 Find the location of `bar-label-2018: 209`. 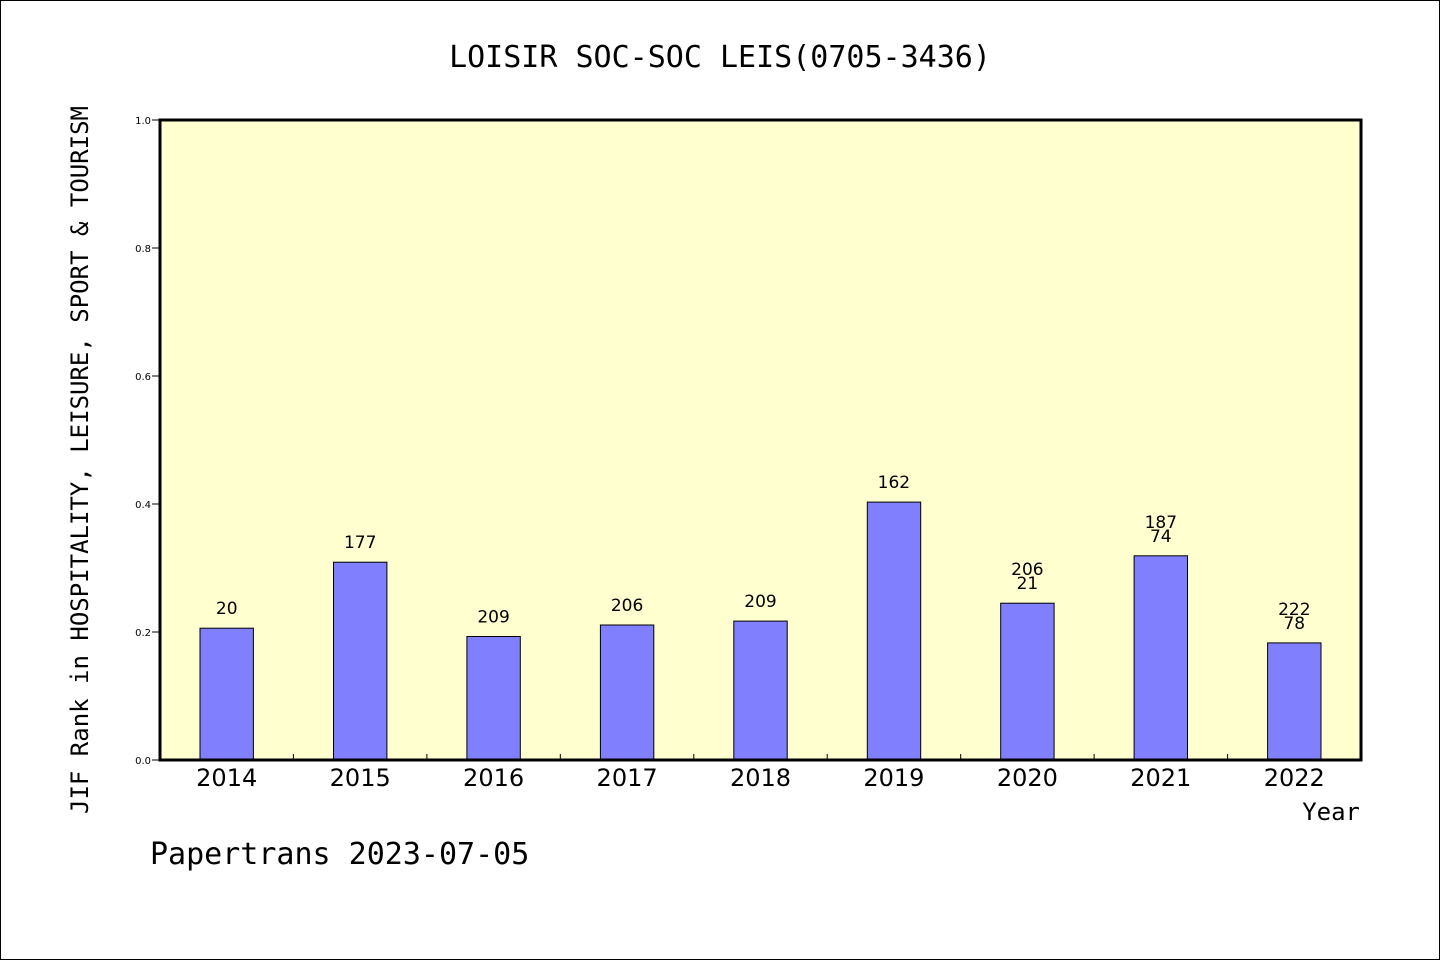

bar-label-2018: 209 is located at coordinates (760, 602).